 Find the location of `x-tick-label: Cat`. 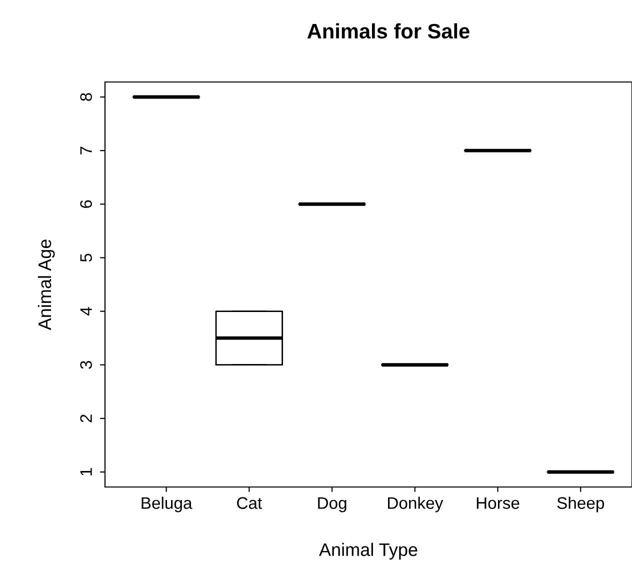

x-tick-label: Cat is located at coordinates (249, 503).